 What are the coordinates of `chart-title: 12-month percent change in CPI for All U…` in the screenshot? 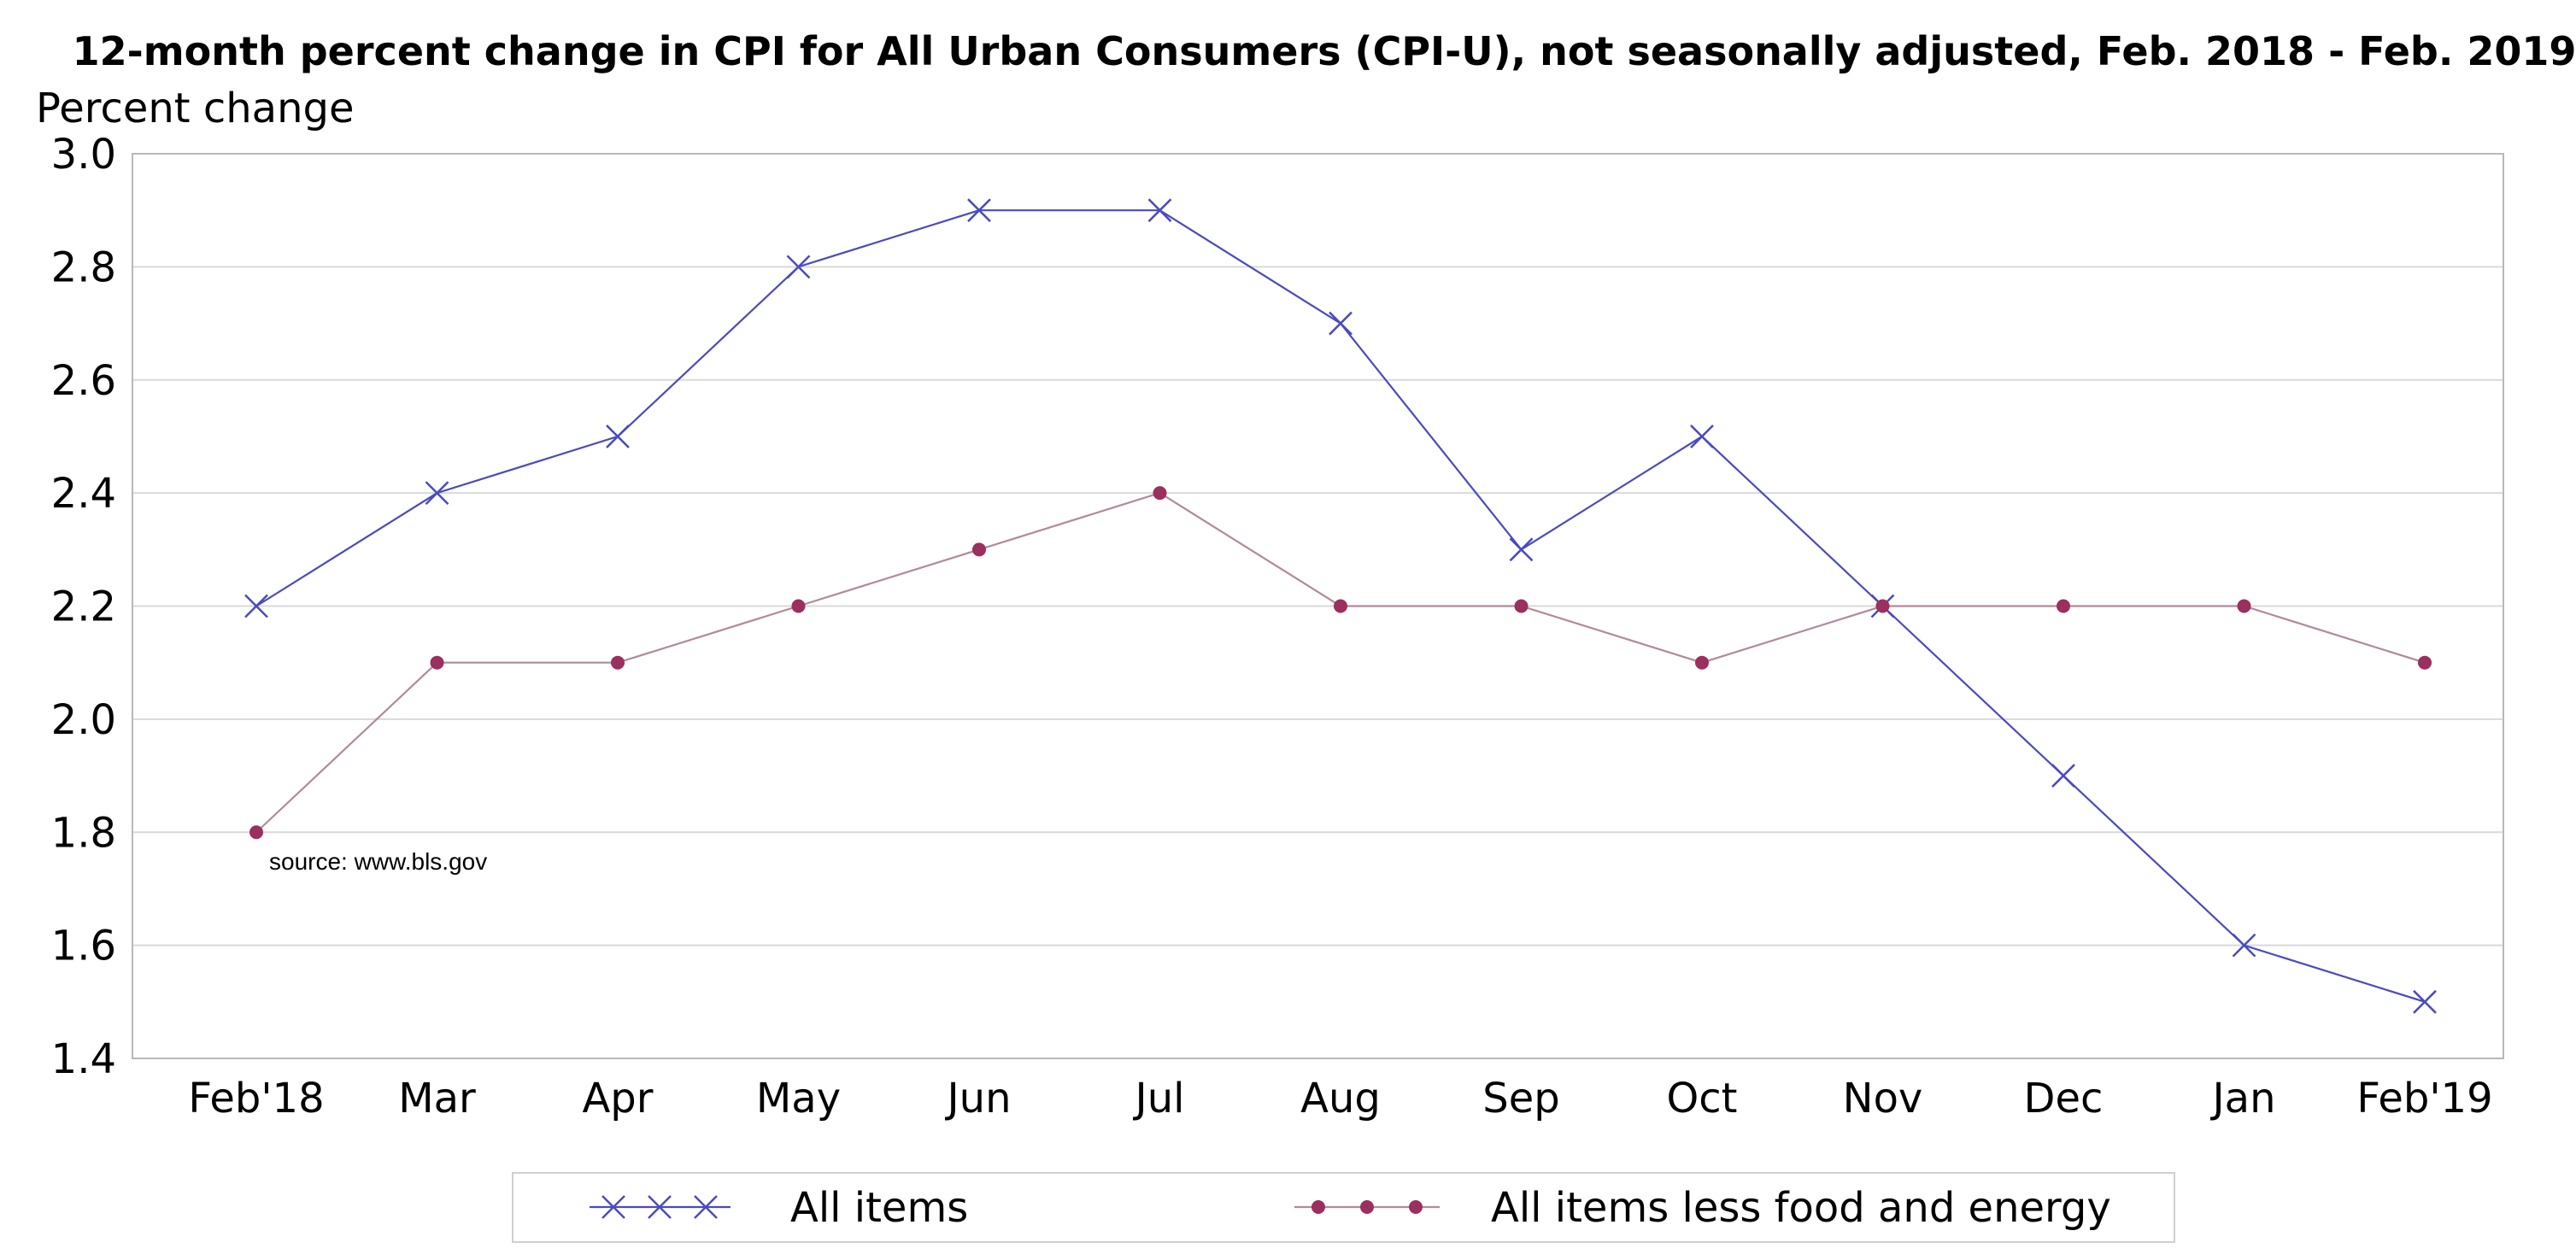 It's located at (1324, 51).